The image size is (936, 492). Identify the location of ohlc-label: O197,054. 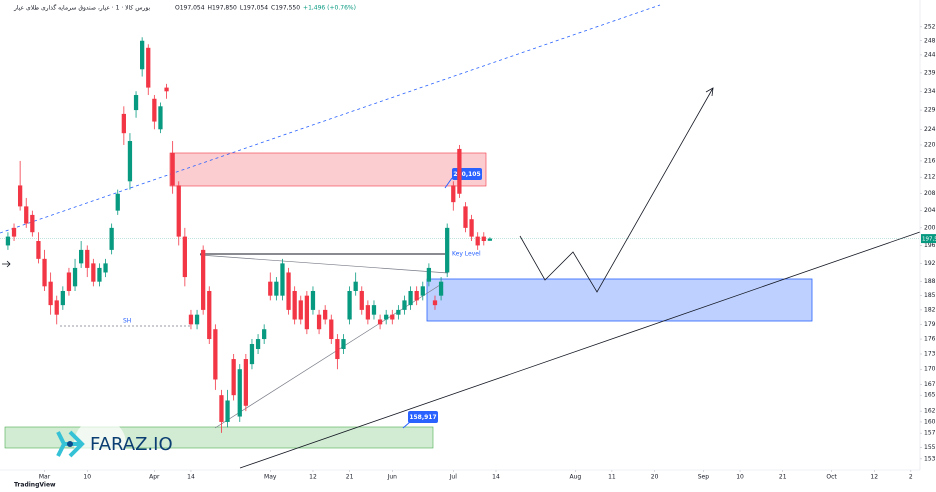
(190, 8).